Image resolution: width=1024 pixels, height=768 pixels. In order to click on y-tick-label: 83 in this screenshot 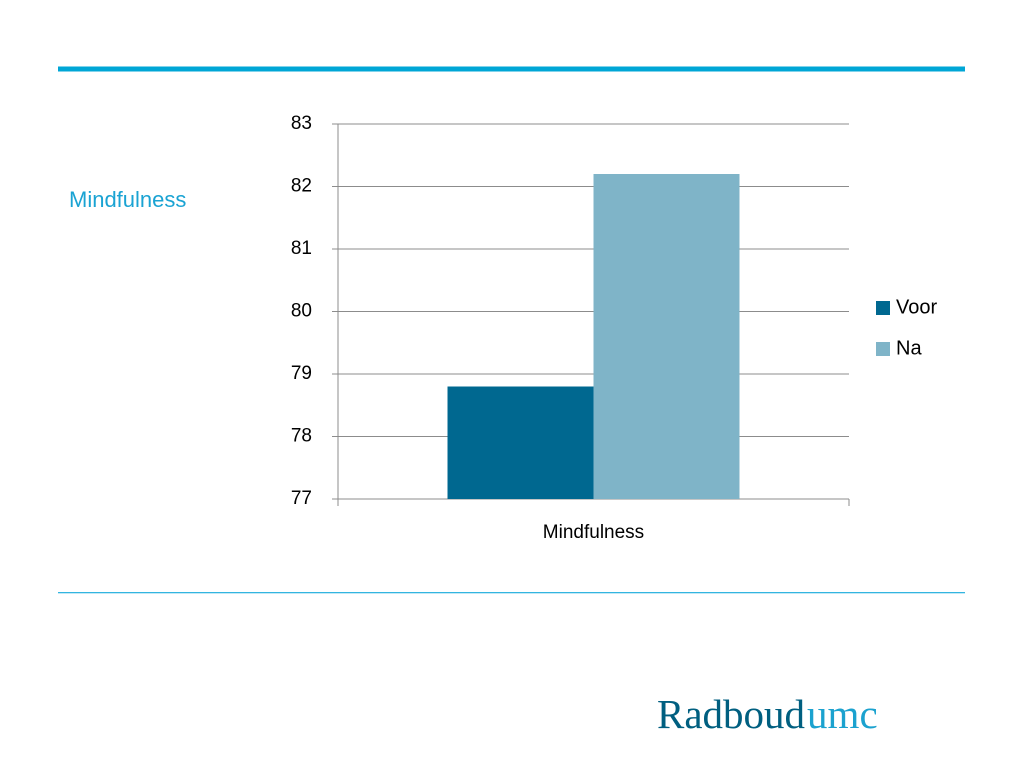, I will do `click(301, 123)`.